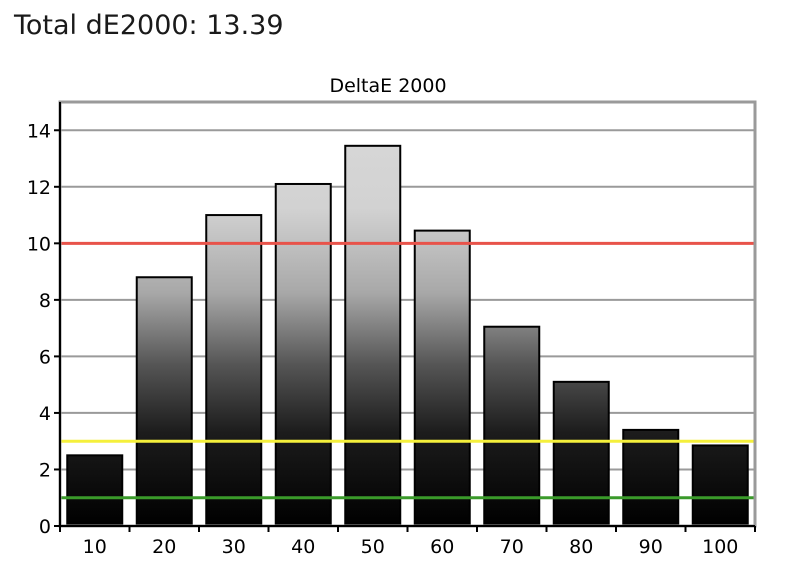 This screenshot has height=570, width=792. Describe the element at coordinates (45, 470) in the screenshot. I see `y-tick-label: 2` at that location.